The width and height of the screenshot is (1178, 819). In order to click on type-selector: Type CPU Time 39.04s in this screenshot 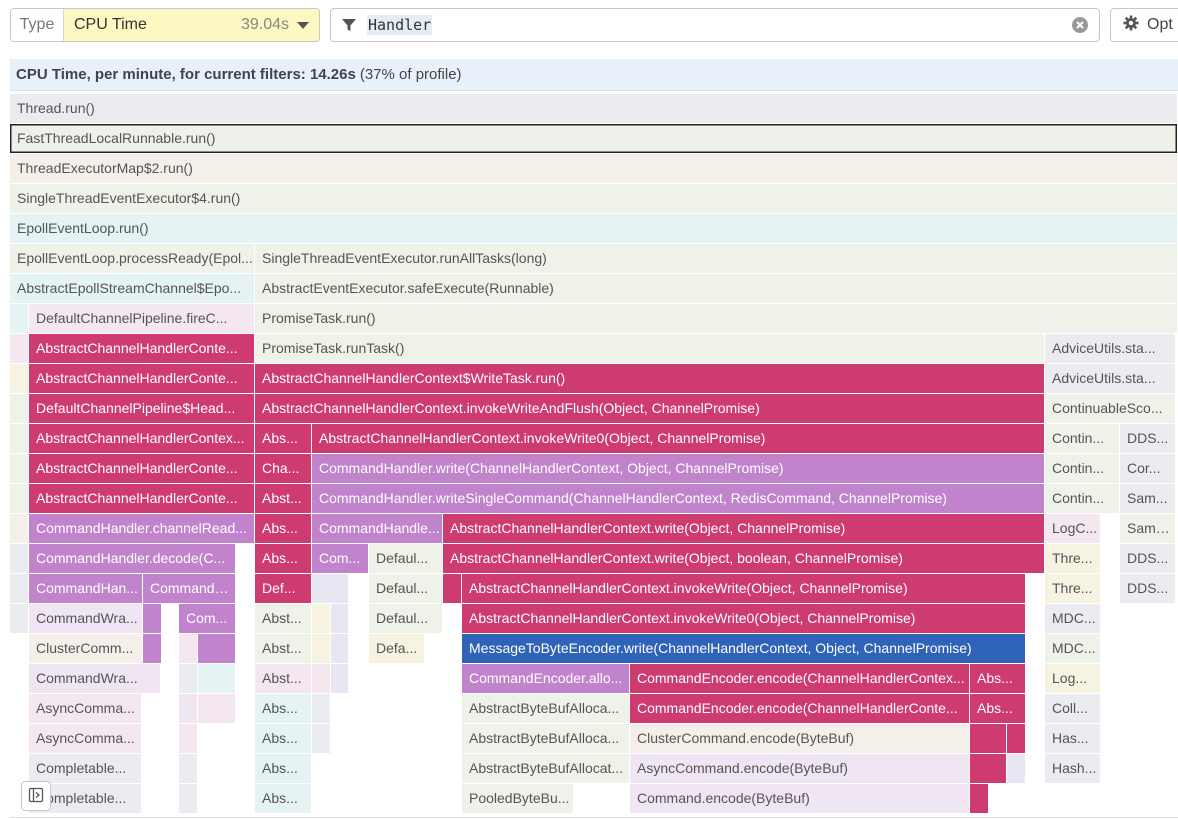, I will do `click(165, 25)`.